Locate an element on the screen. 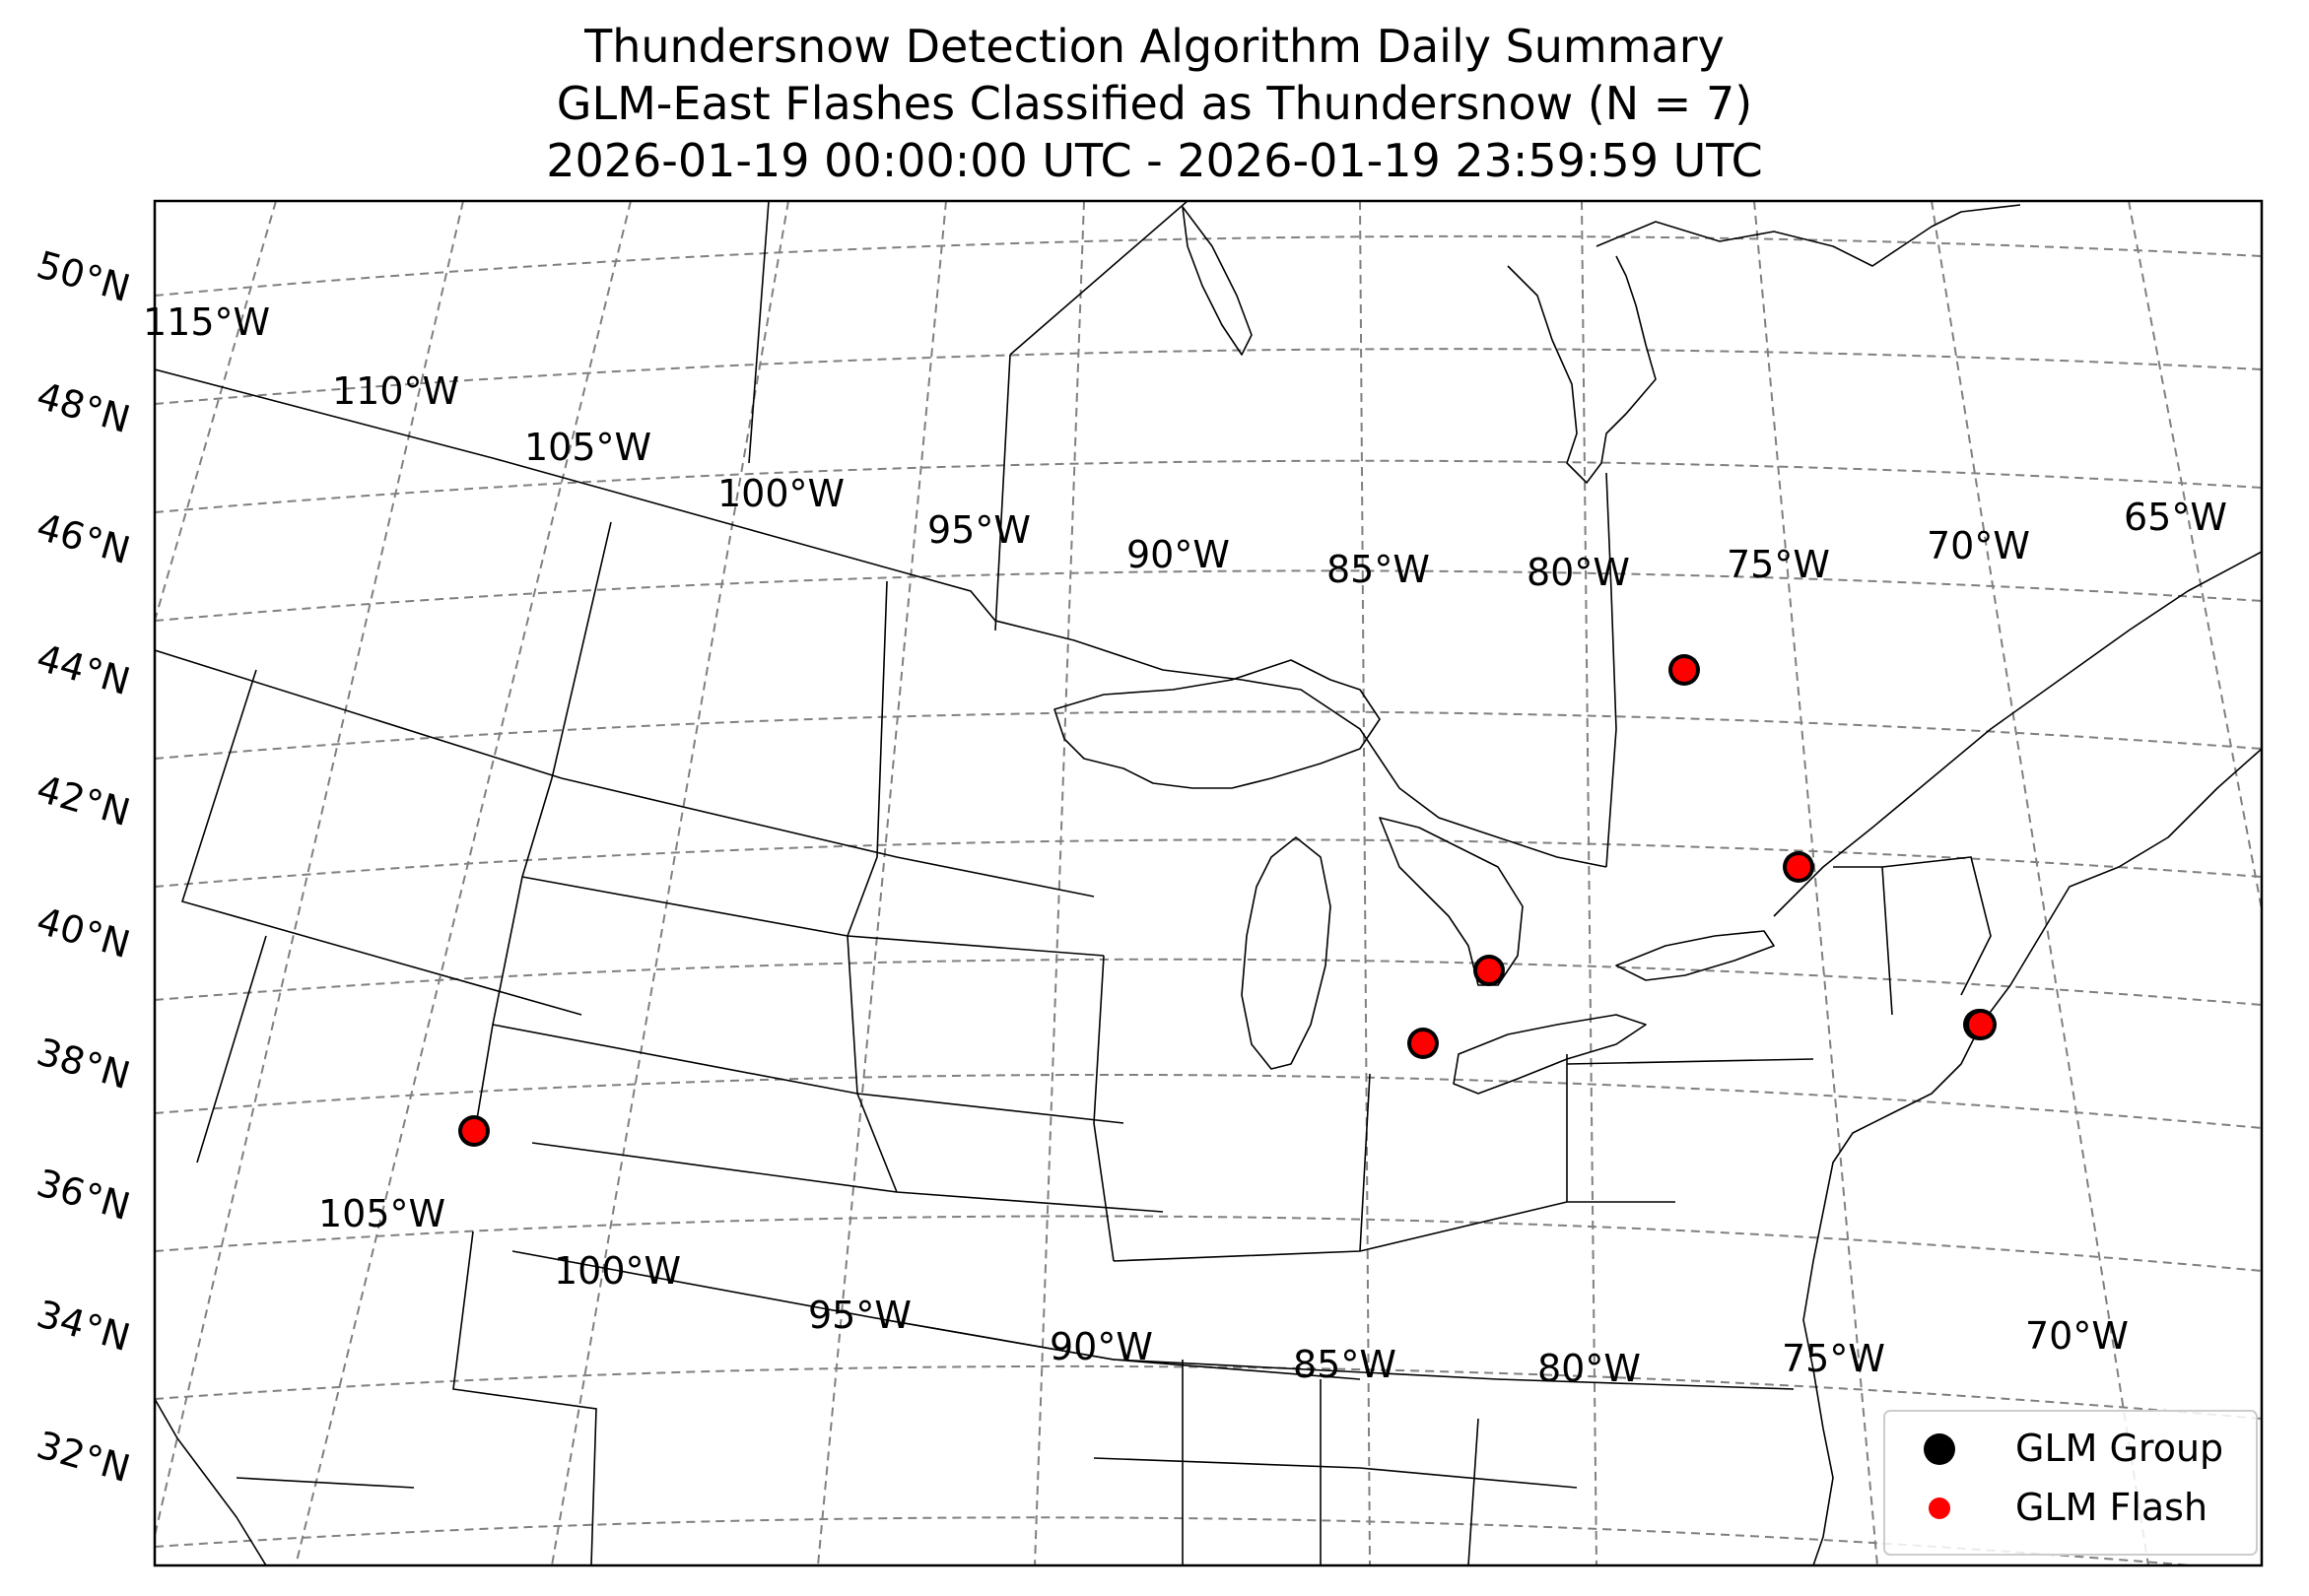  parallel-40n is located at coordinates (1208, 735).